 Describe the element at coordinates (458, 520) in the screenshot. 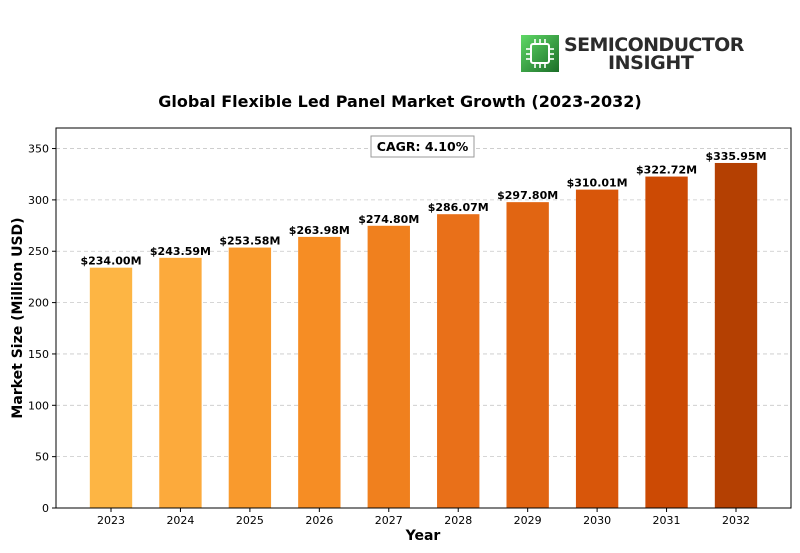

I see `x-tick-label-2028: 2028` at that location.